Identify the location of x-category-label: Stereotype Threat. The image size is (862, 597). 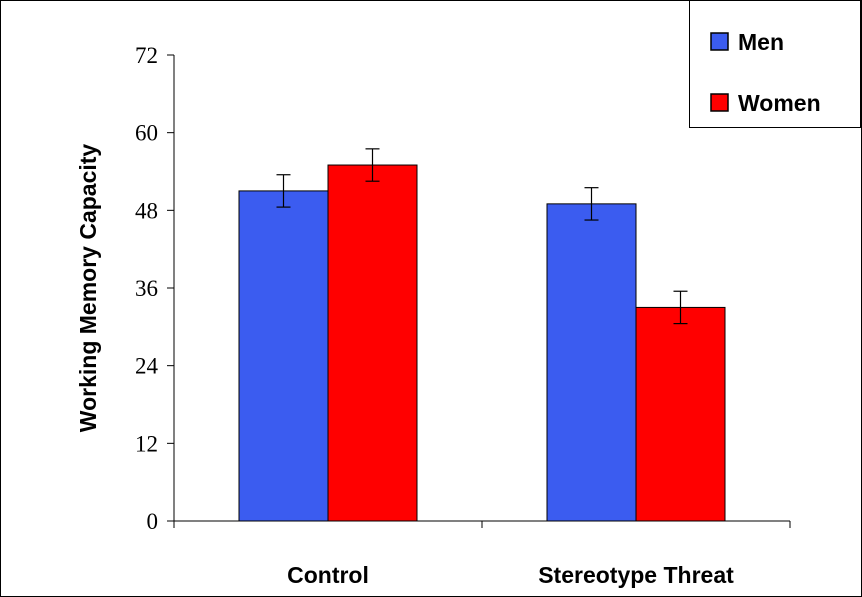
(636, 575).